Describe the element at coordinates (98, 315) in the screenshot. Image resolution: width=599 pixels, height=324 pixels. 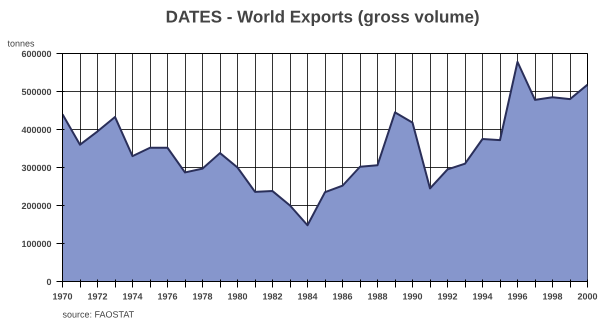
I see `source-note: source: FAOSTAT` at that location.